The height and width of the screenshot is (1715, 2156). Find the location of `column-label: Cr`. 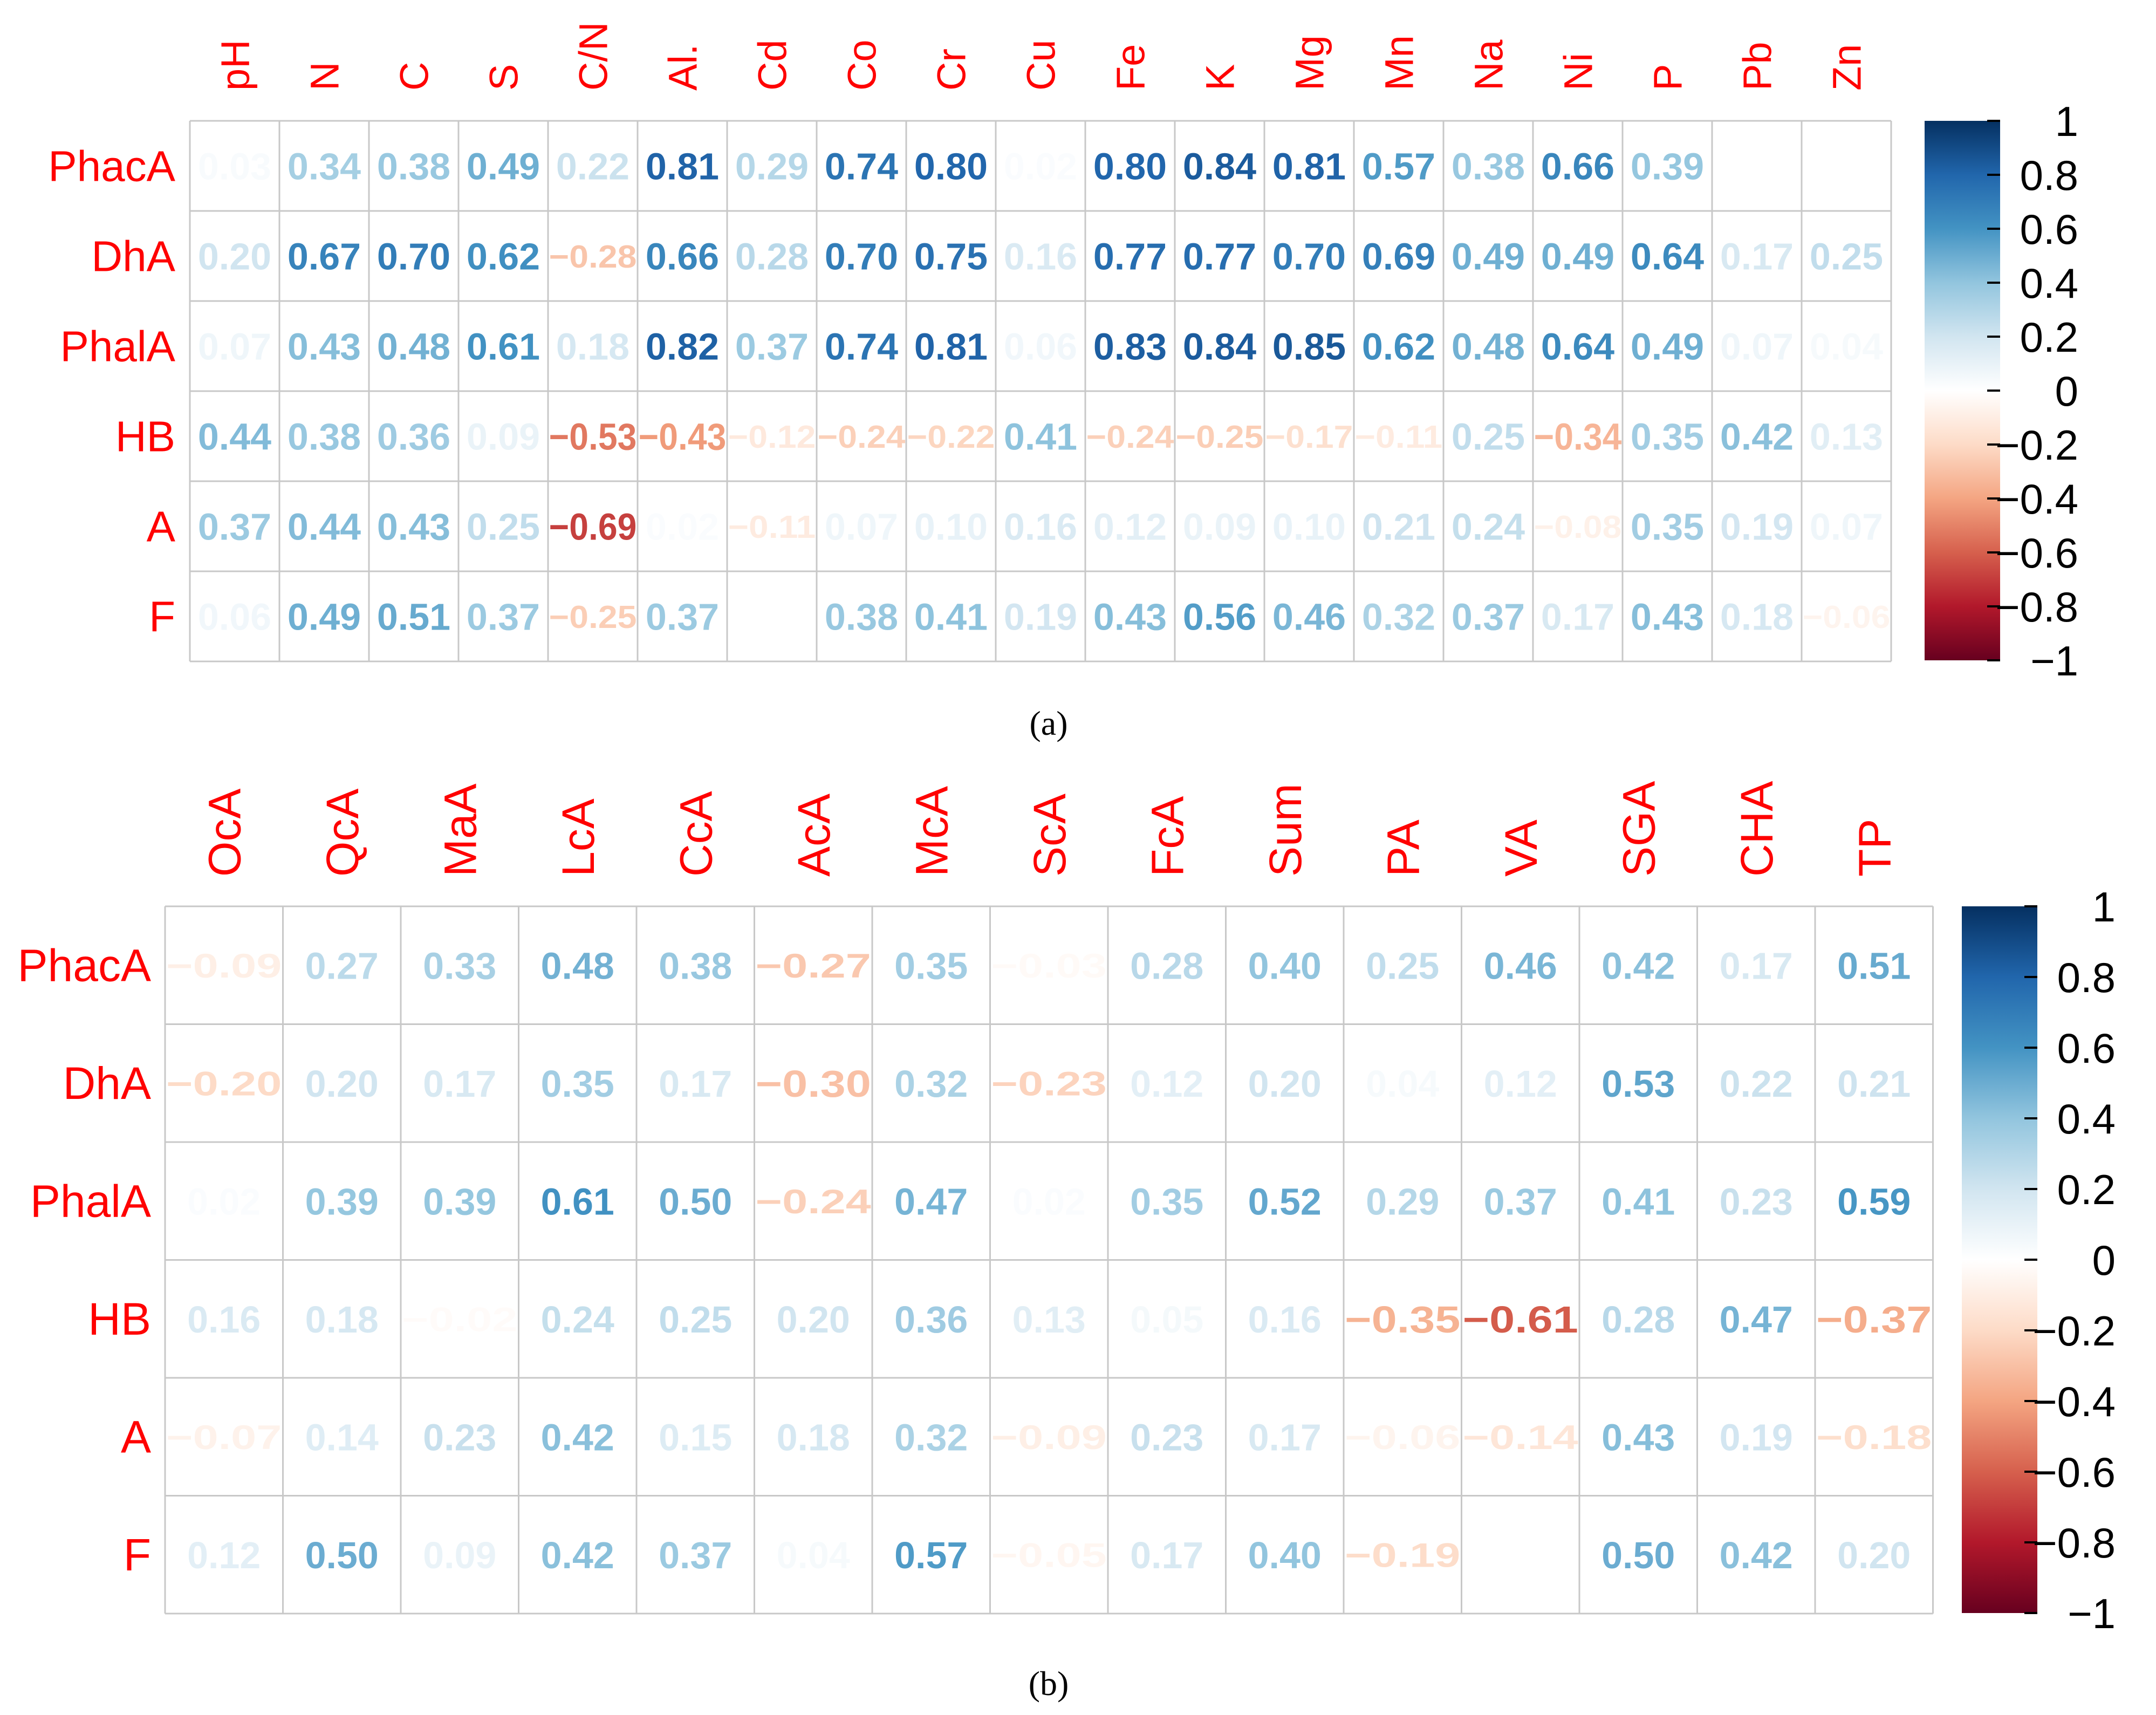

column-label: Cr is located at coordinates (952, 70).